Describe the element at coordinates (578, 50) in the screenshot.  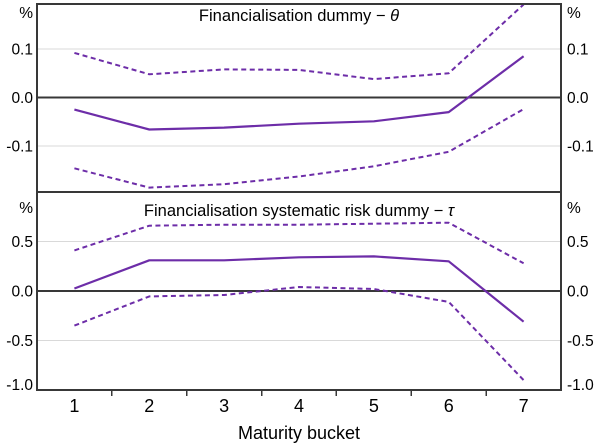
I see `y-tick-label-right: 0.1` at that location.